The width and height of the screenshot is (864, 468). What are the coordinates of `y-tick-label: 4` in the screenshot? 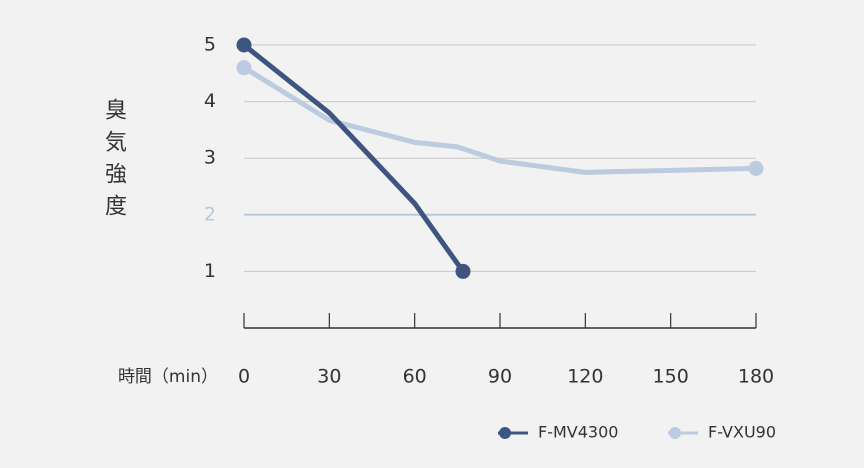 It's located at (210, 101).